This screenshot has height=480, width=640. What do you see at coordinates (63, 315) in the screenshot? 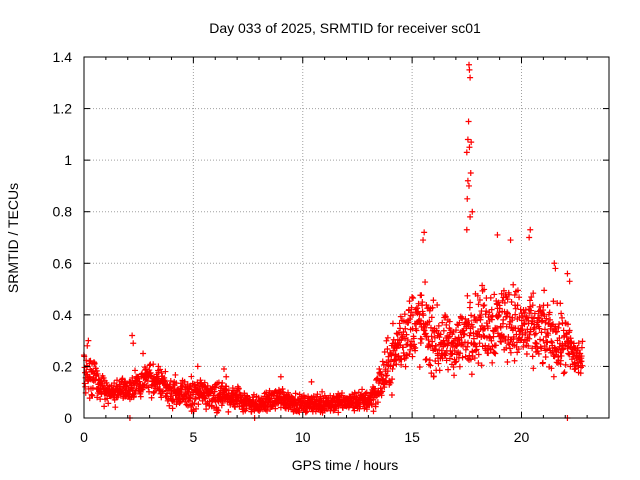
I see `y-tick-label: 0.4` at bounding box center [63, 315].